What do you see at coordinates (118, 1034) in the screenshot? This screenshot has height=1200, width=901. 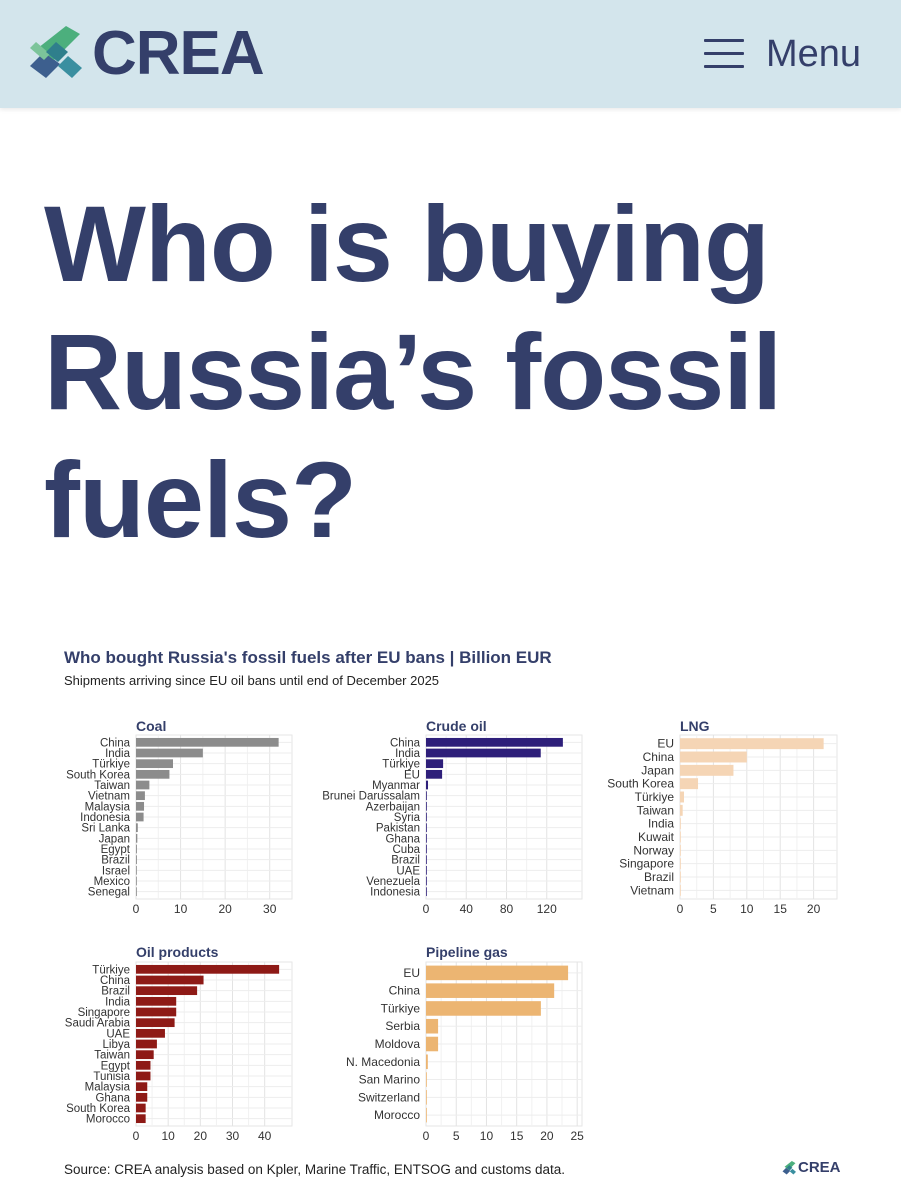 I see `oil-products-category-label: UAE` at bounding box center [118, 1034].